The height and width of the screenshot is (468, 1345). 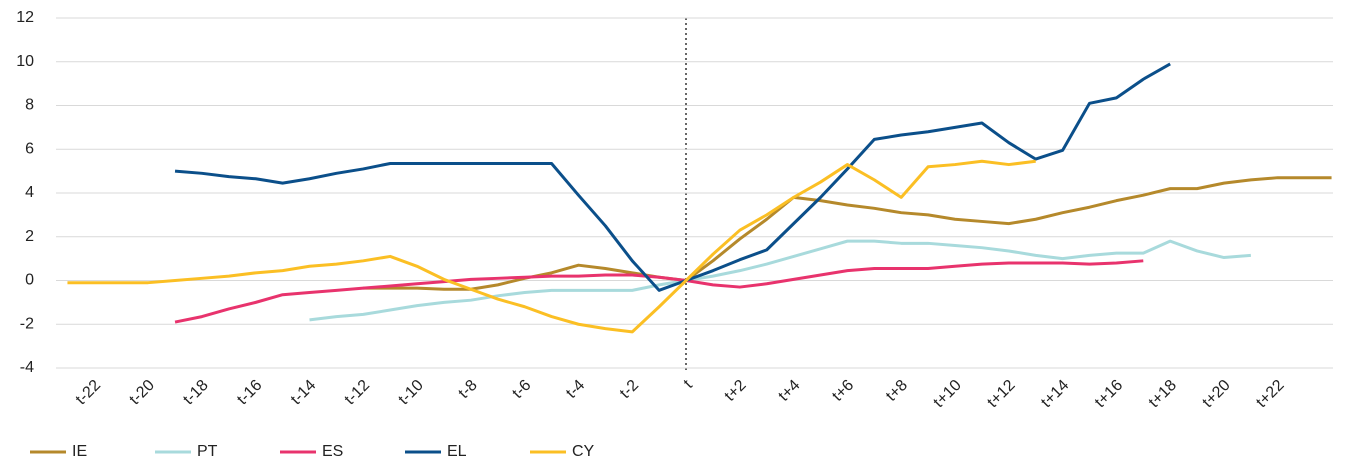 What do you see at coordinates (358, 393) in the screenshot?
I see `x-tick-label: t-12` at bounding box center [358, 393].